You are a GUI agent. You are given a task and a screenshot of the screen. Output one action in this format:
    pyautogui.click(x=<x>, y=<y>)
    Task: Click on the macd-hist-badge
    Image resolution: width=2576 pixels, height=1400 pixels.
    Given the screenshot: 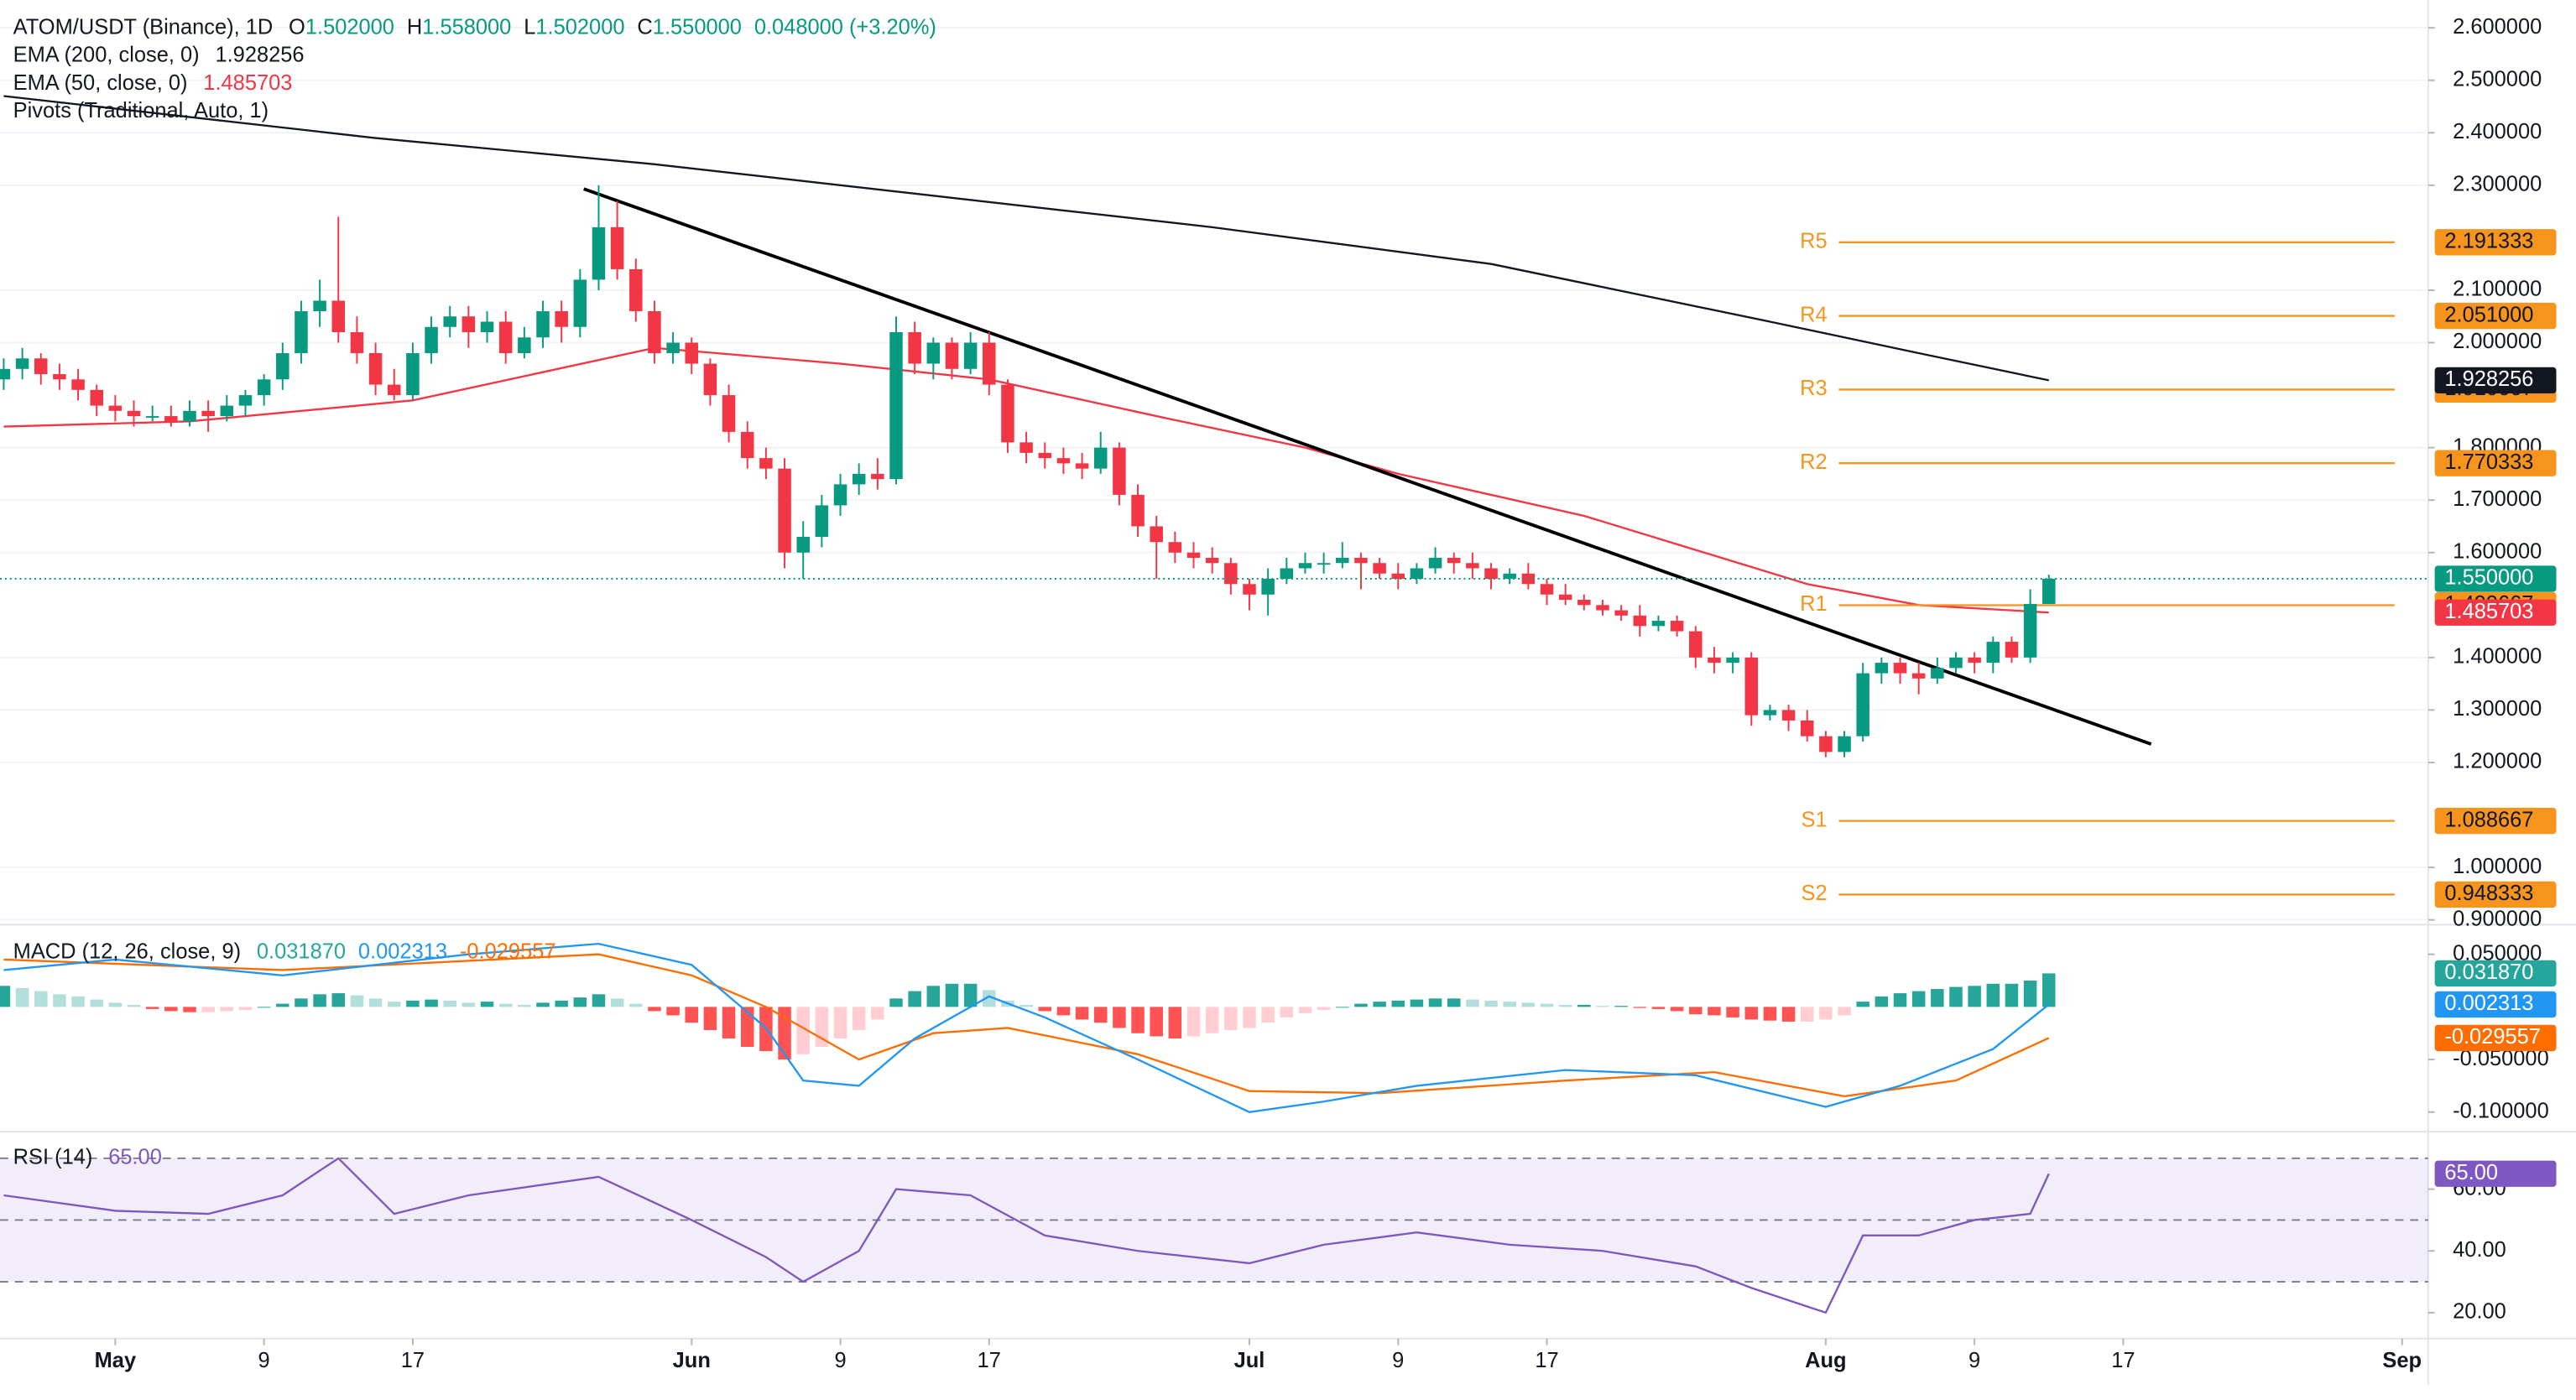 What is the action you would take?
    pyautogui.click(x=2495, y=974)
    